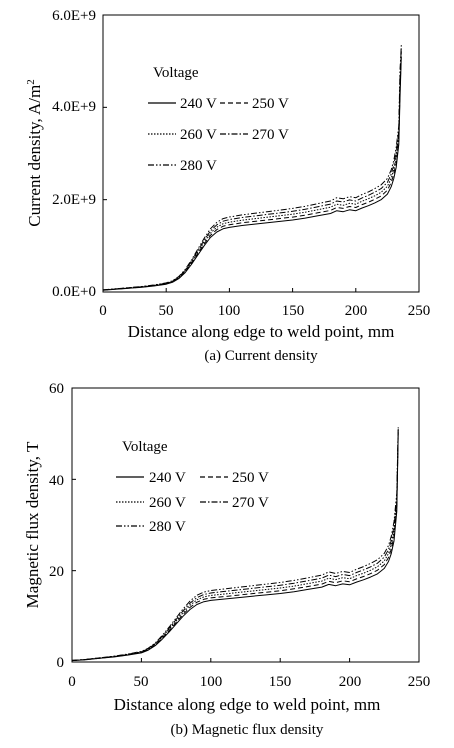 The image size is (454, 748). Describe the element at coordinates (261, 331) in the screenshot. I see `x-axis-label-a: Distance along edge to weld point, mm` at that location.